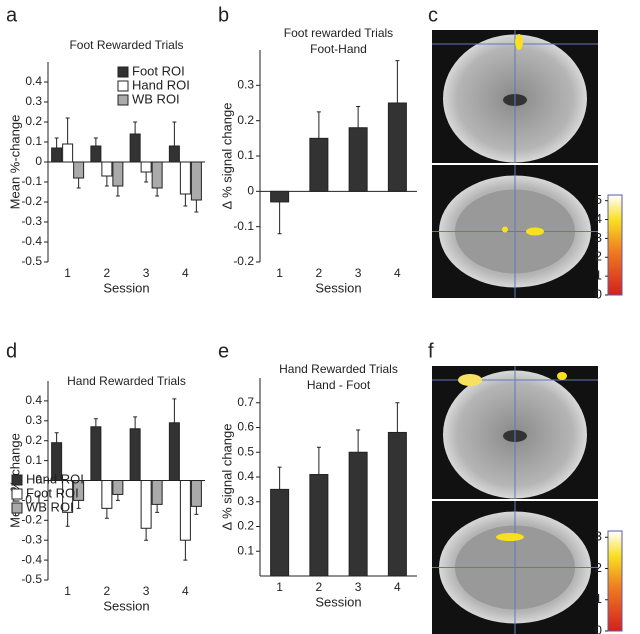 The height and width of the screenshot is (634, 640). I want to click on colorbar, so click(615, 581).